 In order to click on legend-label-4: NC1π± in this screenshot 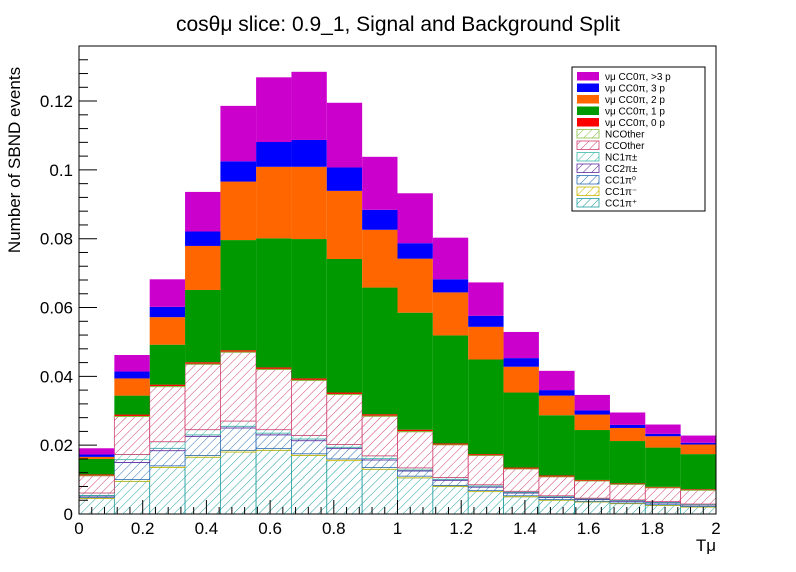, I will do `click(621, 158)`.